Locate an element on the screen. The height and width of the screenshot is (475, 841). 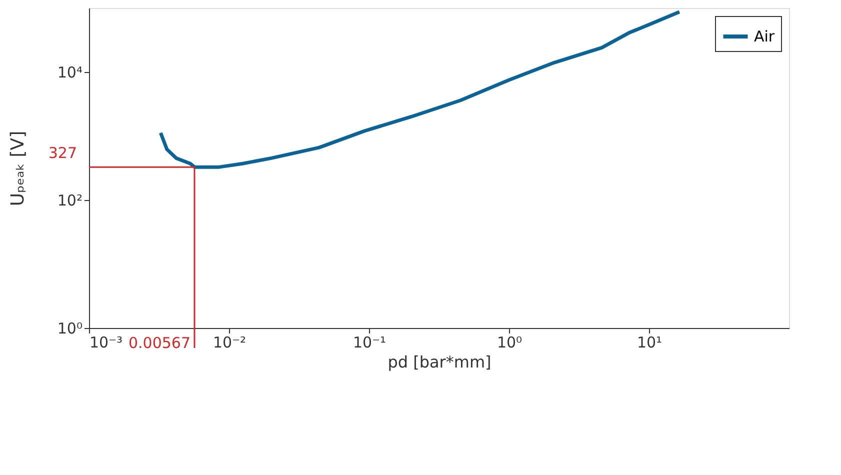
y-tick-label: 10² is located at coordinates (69, 201).